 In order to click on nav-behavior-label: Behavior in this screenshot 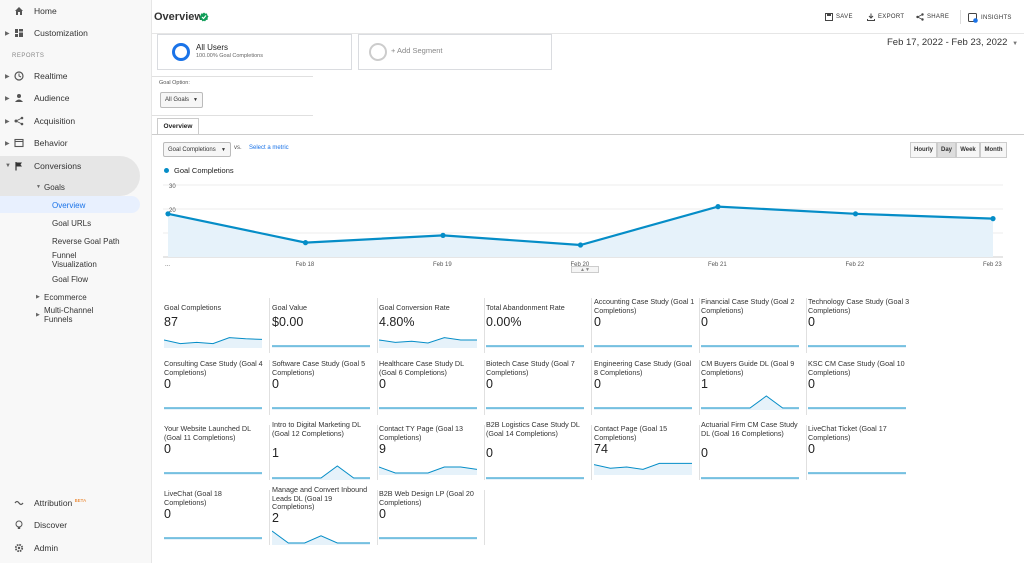, I will do `click(51, 143)`.